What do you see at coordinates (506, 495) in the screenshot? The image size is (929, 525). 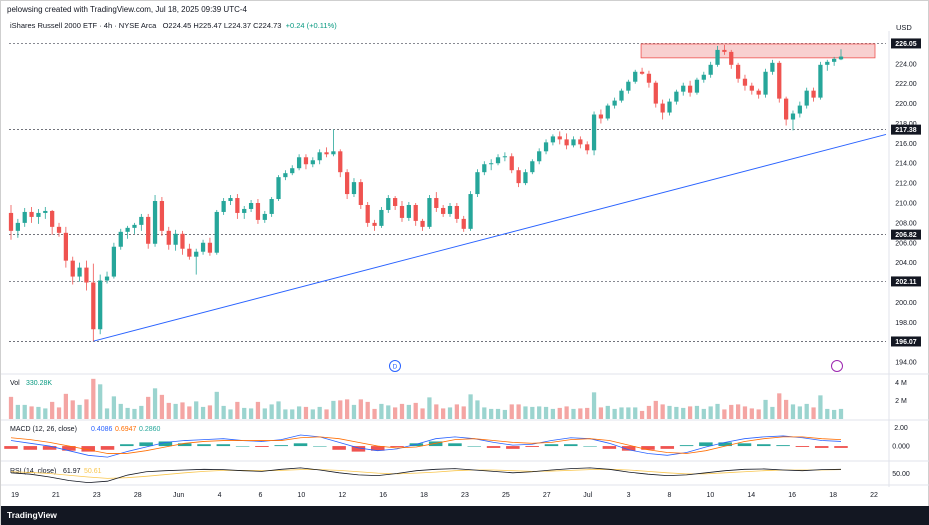 I see `x-tick-label: 25` at bounding box center [506, 495].